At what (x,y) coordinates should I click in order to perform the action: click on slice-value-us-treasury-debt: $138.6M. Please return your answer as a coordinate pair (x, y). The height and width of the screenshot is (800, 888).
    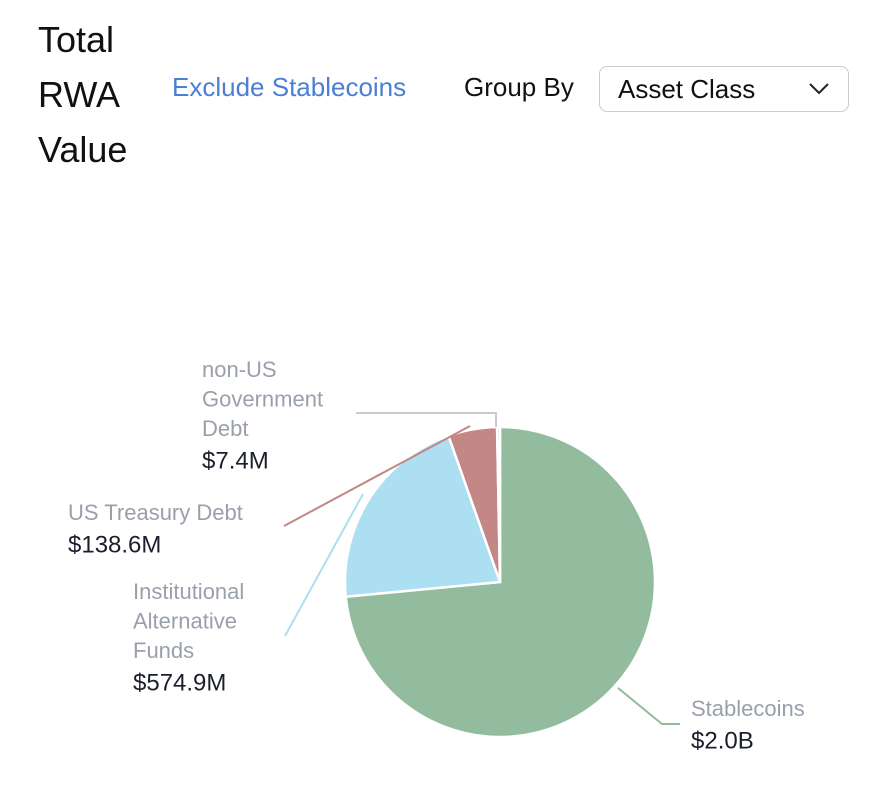
    Looking at the image, I should click on (114, 545).